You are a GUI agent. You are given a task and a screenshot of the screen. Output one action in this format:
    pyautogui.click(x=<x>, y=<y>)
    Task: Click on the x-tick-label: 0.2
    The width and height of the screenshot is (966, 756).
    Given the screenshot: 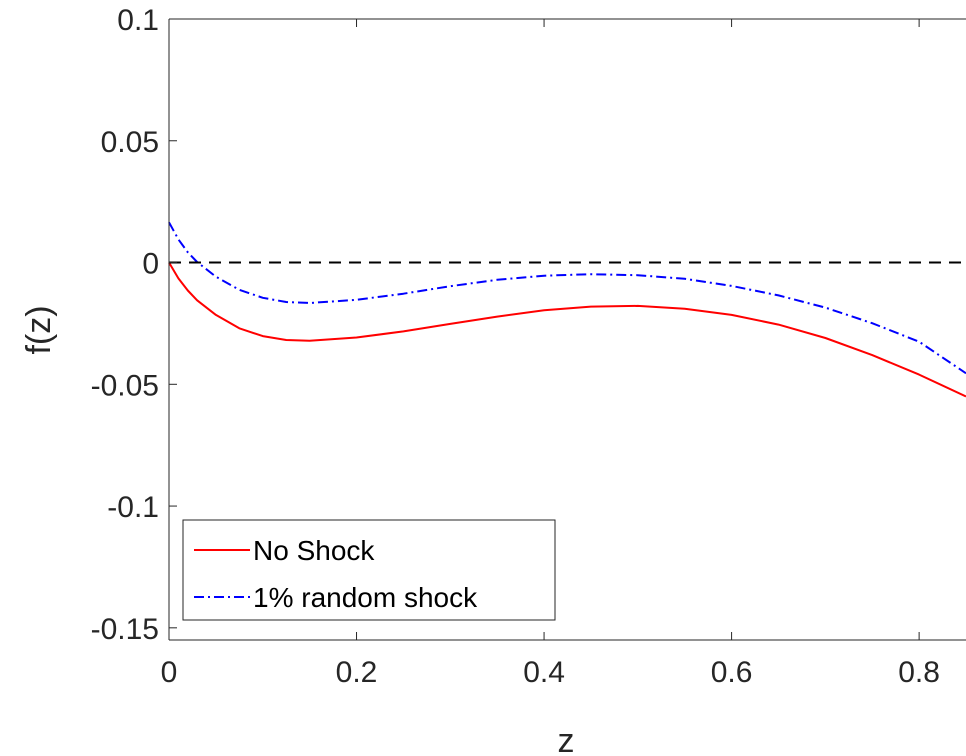 What is the action you would take?
    pyautogui.click(x=357, y=672)
    